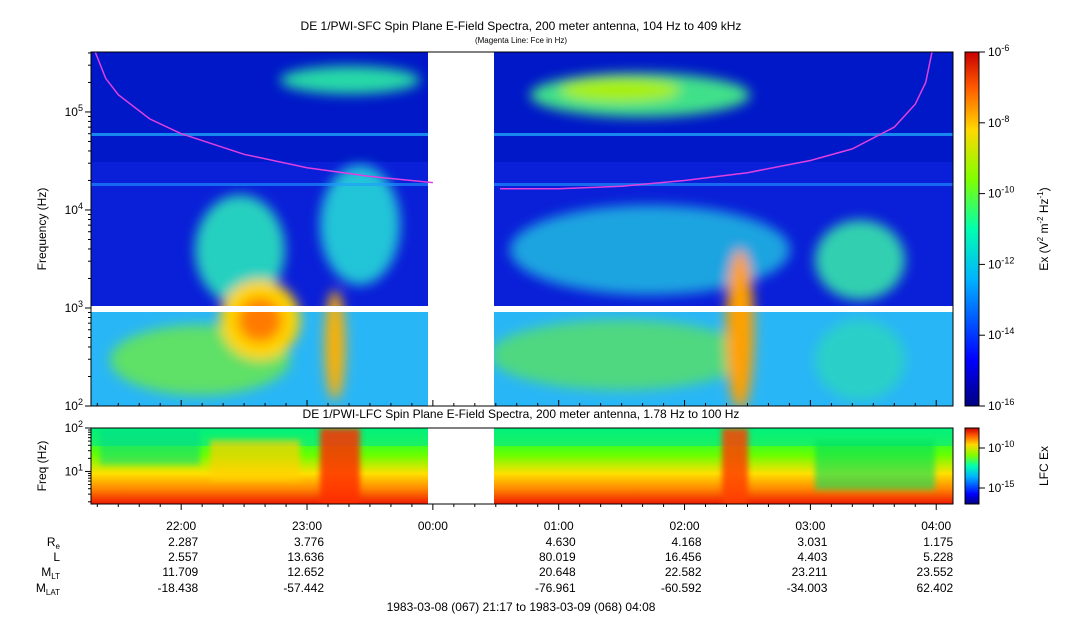  I want to click on ephemeris-value: 13.636, so click(305, 557).